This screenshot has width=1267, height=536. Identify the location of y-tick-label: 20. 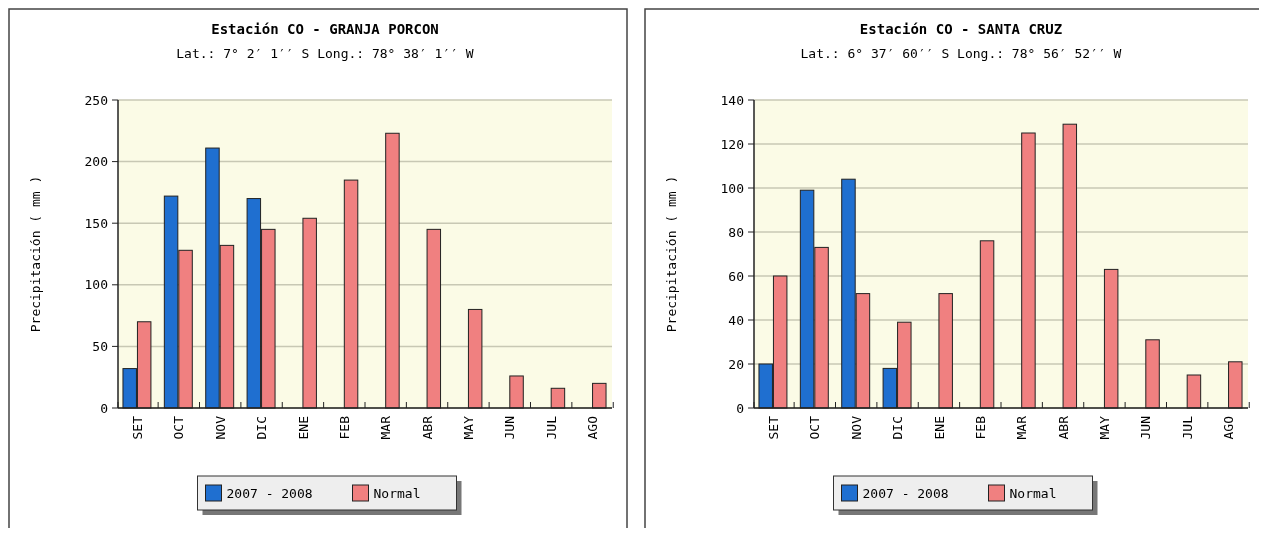
(736, 364).